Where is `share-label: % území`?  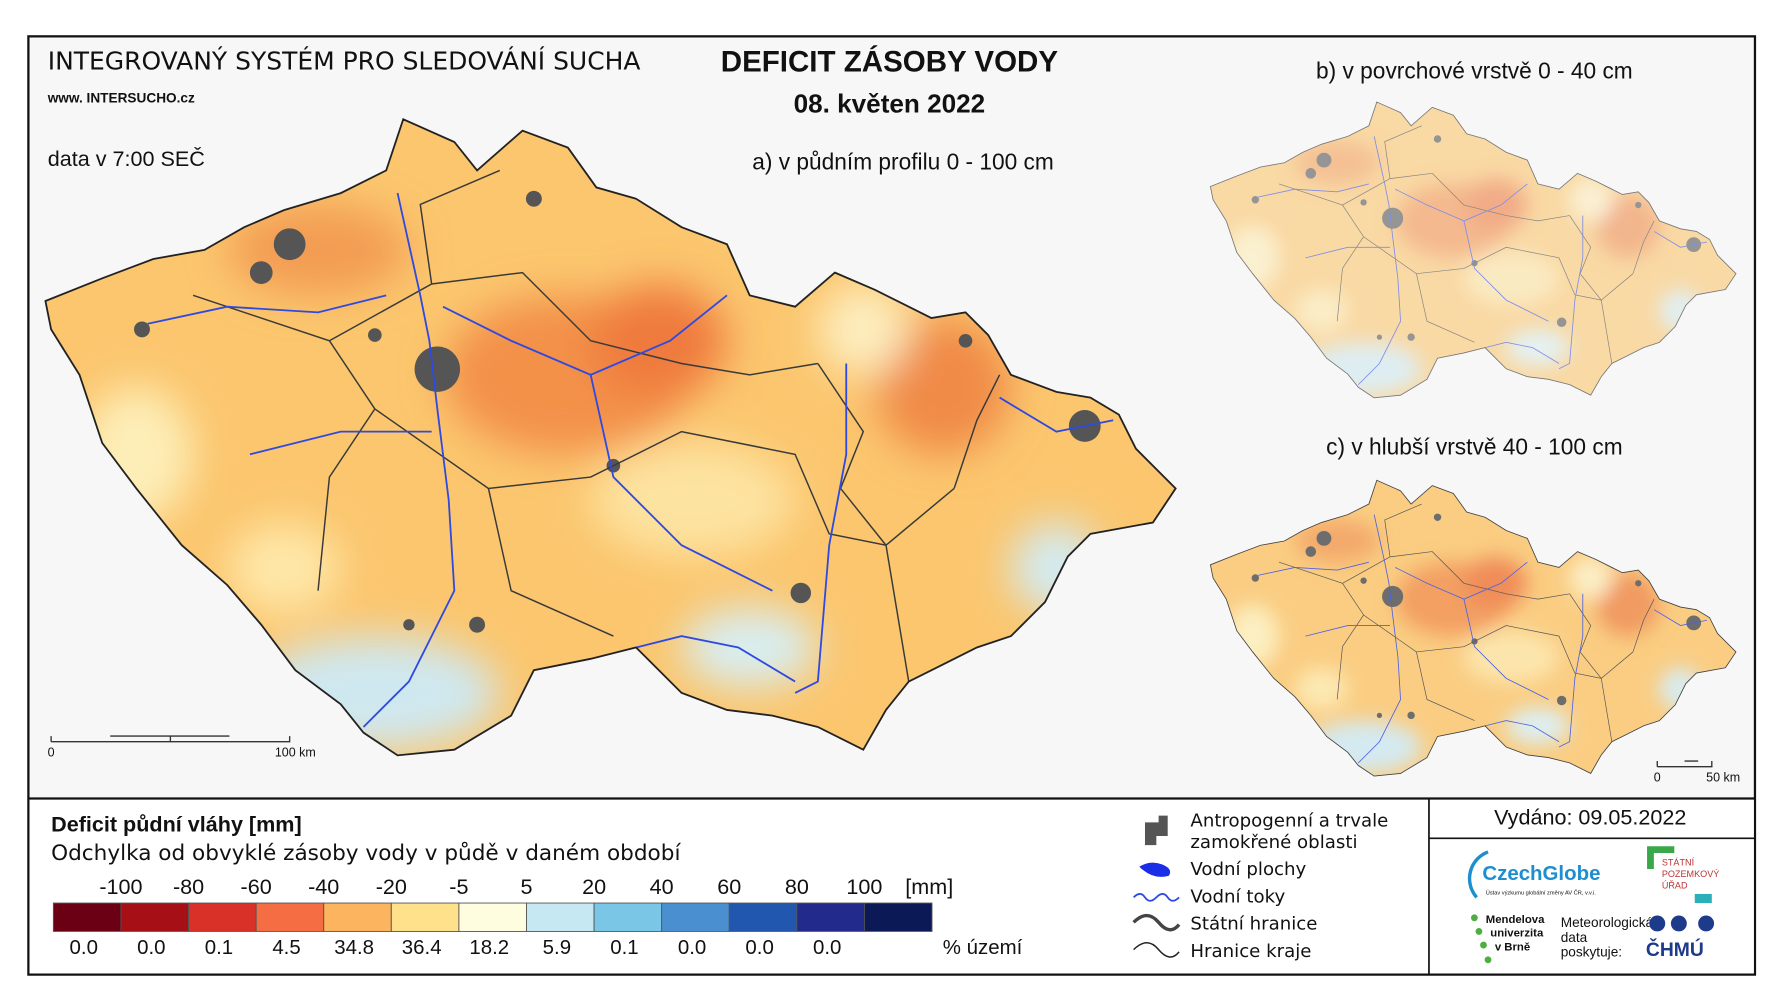 share-label: % území is located at coordinates (983, 947).